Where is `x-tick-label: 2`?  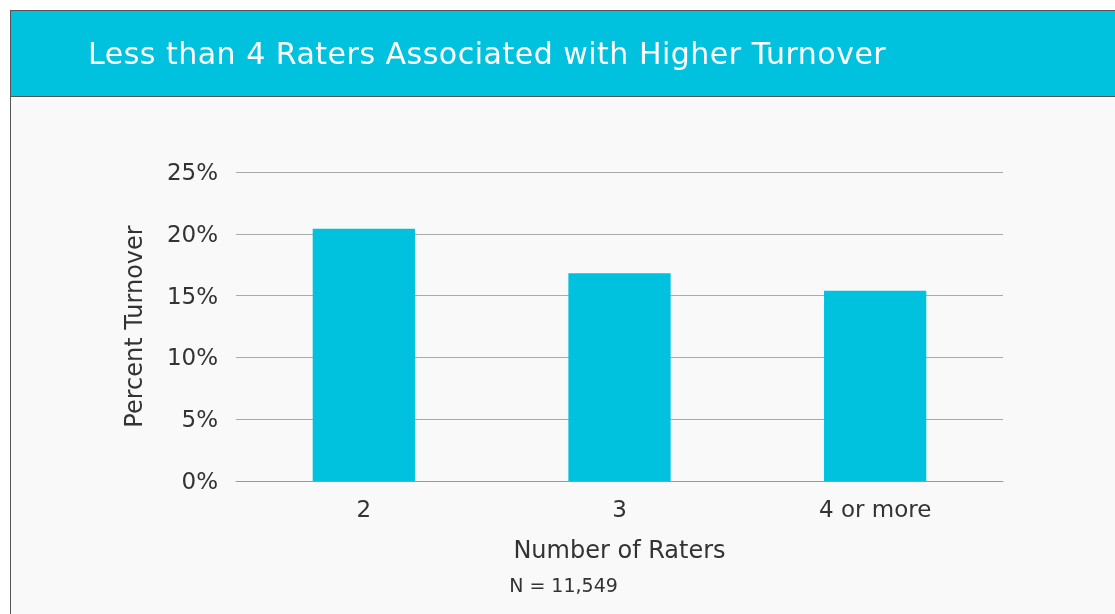
x-tick-label: 2 is located at coordinates (364, 508).